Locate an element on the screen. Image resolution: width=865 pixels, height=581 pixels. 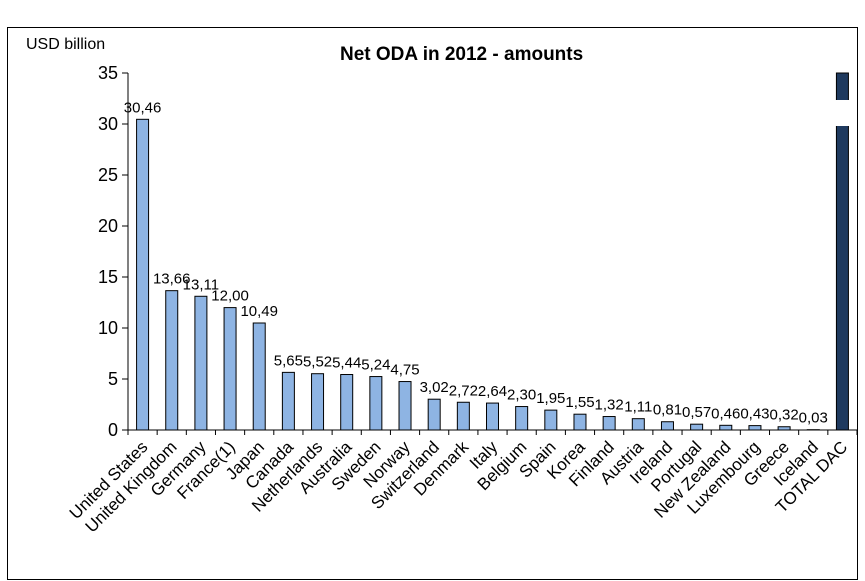
data-label: 0,43 is located at coordinates (754, 414).